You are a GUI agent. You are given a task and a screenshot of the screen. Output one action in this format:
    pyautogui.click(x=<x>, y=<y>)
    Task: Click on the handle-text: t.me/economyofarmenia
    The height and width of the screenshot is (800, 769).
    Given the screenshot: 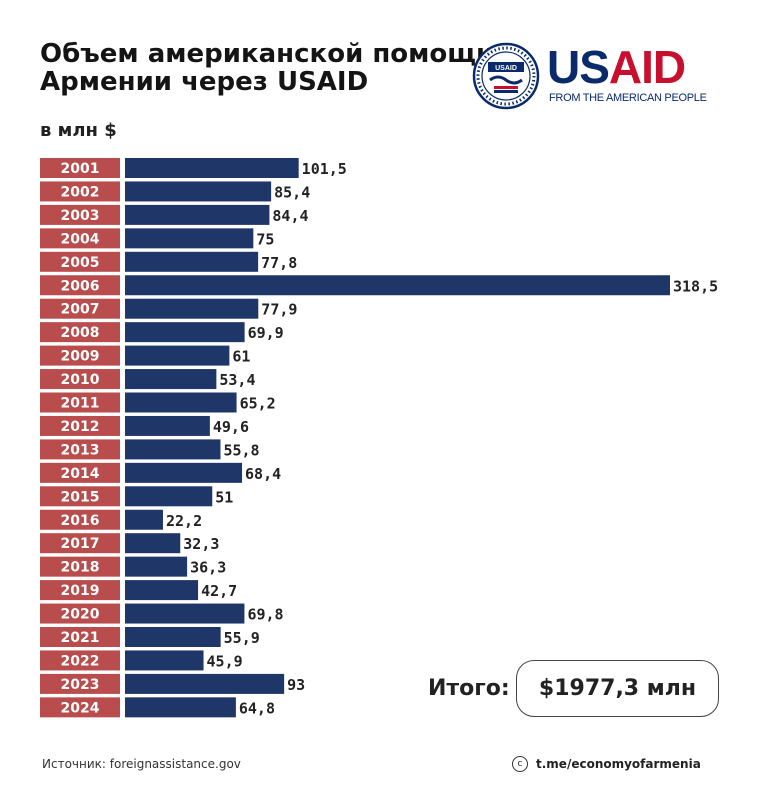 What is the action you would take?
    pyautogui.click(x=618, y=764)
    